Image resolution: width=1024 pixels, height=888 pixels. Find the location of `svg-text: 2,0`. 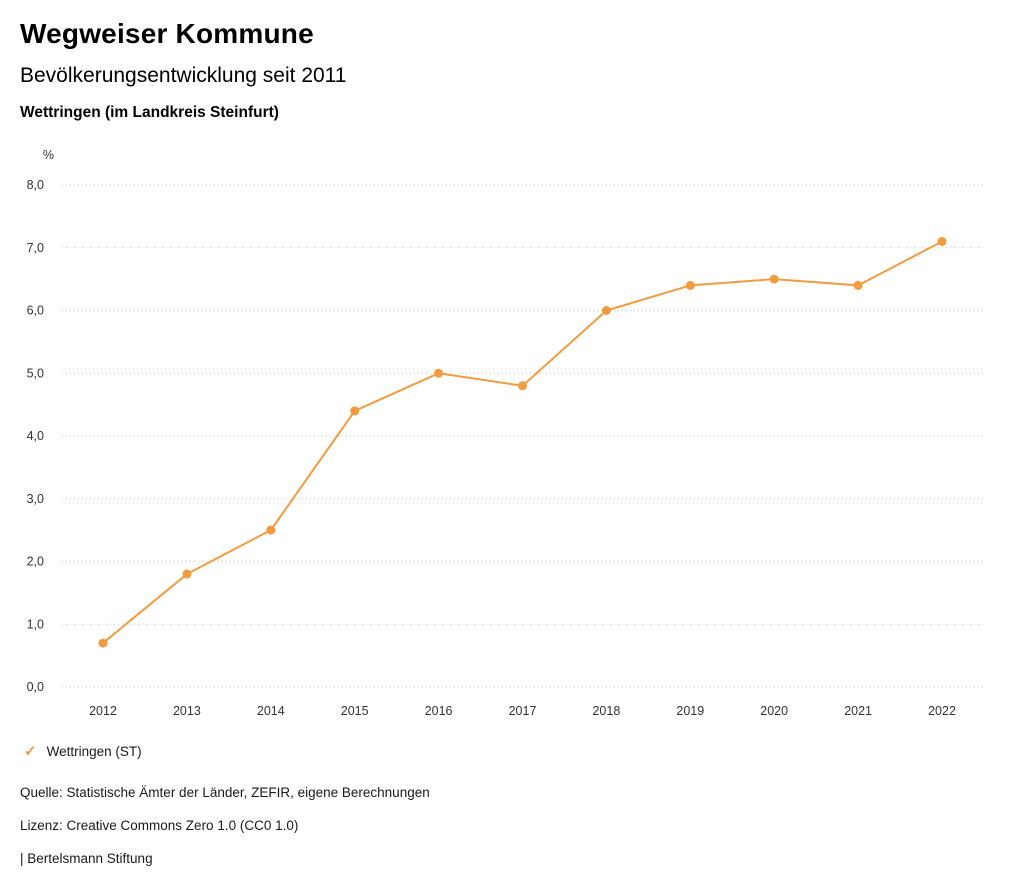

svg-text: 2,0 is located at coordinates (35, 562).